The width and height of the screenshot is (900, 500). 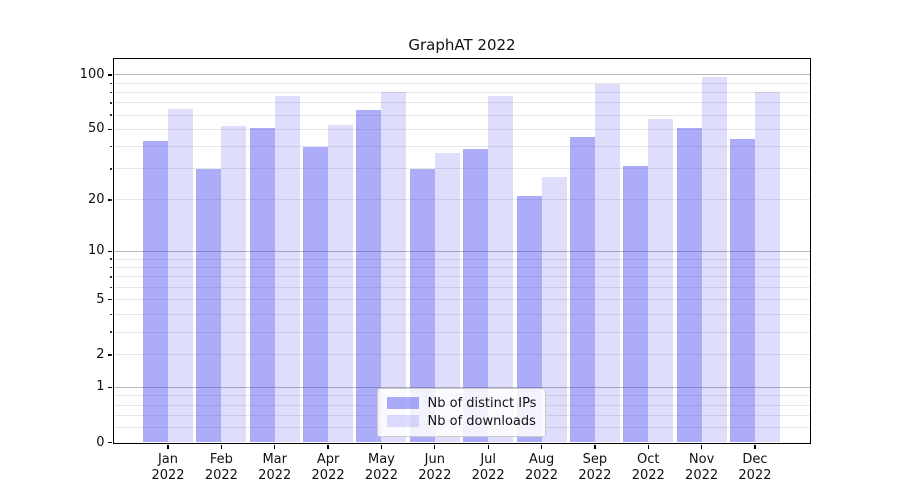 What do you see at coordinates (434, 459) in the screenshot?
I see `x-tick-label-jun: Jun` at bounding box center [434, 459].